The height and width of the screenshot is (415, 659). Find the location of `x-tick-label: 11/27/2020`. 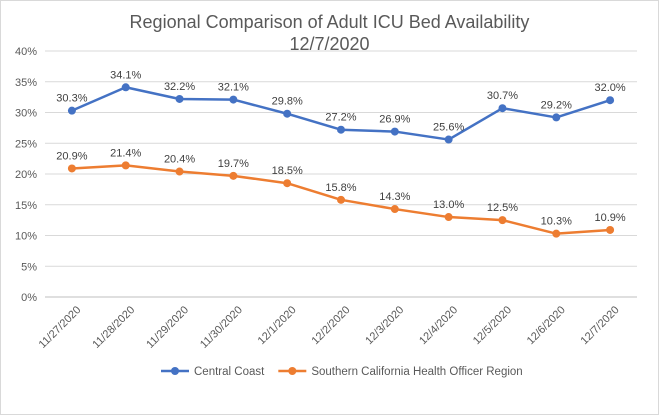

x-tick-label: 11/27/2020 is located at coordinates (60, 327).